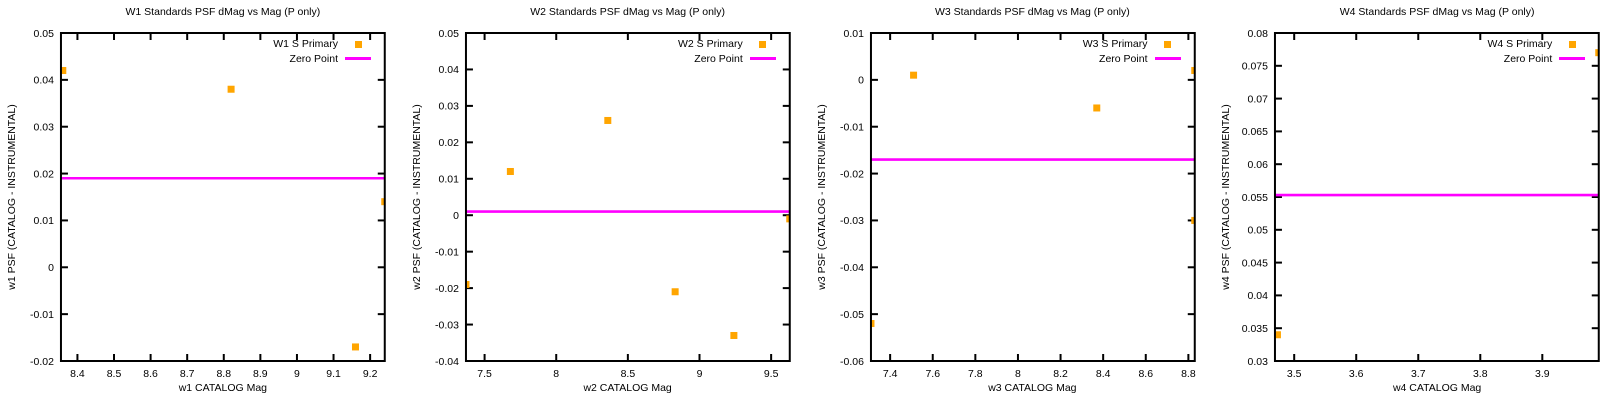 This screenshot has height=405, width=1619. What do you see at coordinates (223, 388) in the screenshot?
I see `x-axis-label: w1 CATALOG Mag` at bounding box center [223, 388].